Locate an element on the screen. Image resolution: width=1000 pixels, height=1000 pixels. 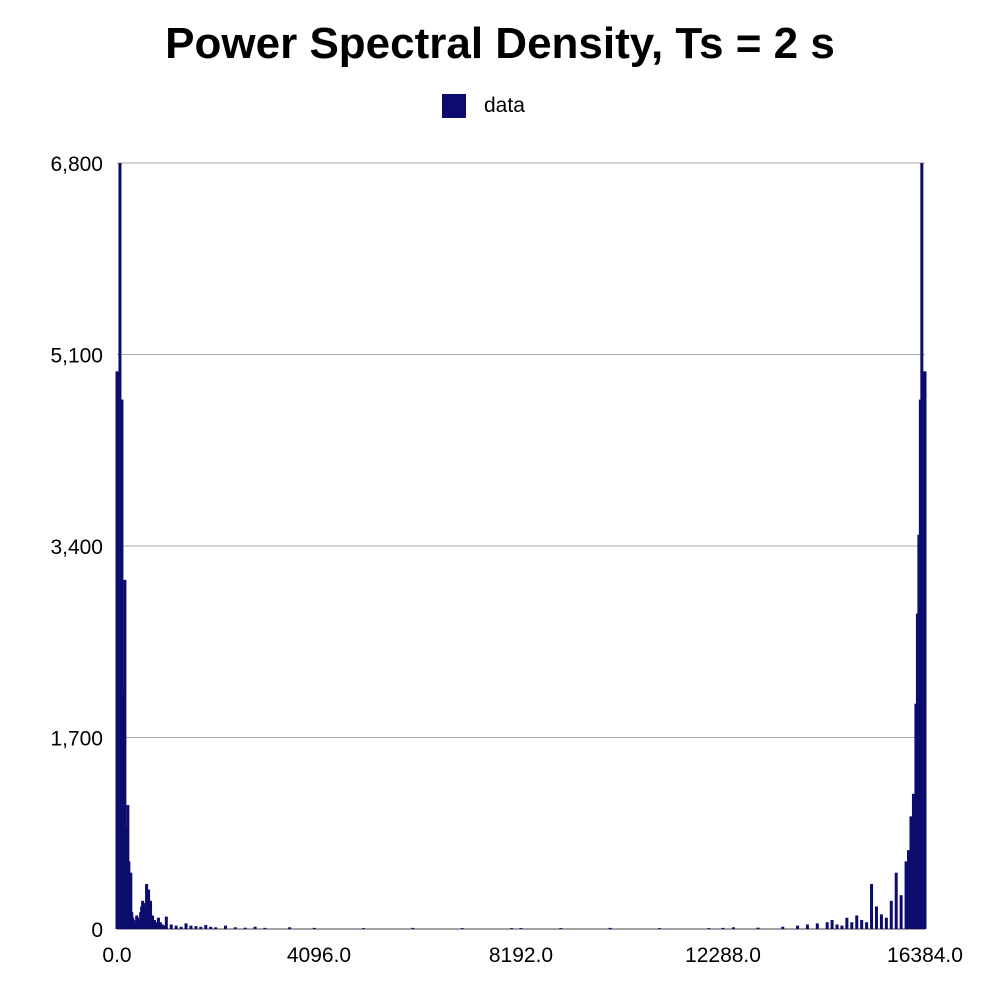
legend: data is located at coordinates (483, 106).